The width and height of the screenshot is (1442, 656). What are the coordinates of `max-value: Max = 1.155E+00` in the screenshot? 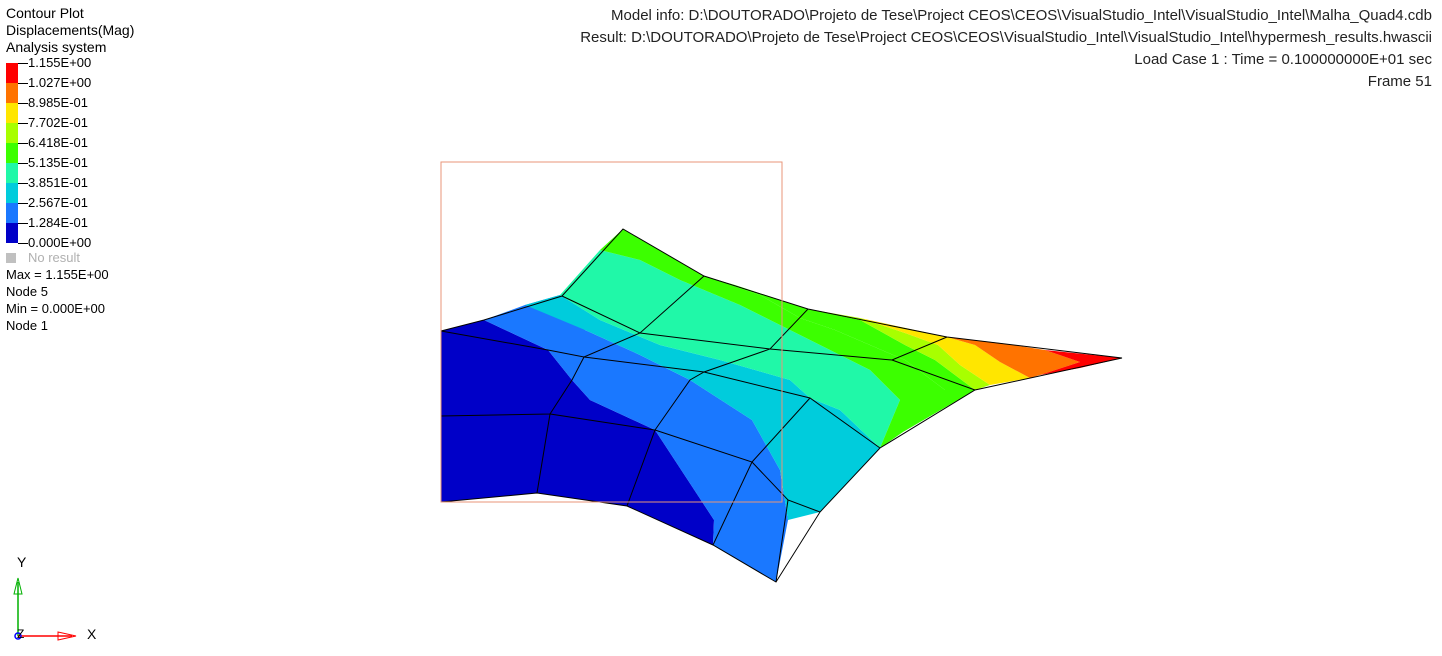 It's located at (57, 274).